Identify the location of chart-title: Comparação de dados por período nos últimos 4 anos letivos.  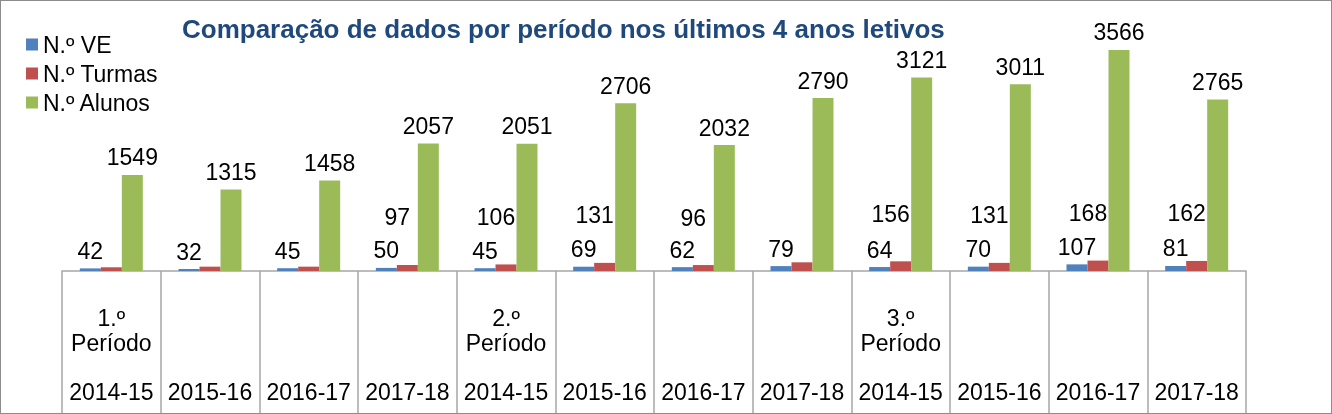
(563, 29).